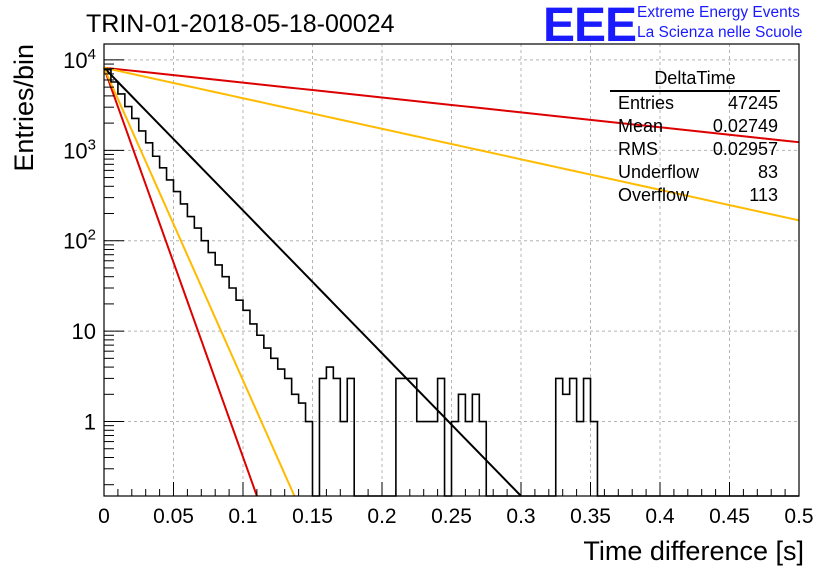  Describe the element at coordinates (240, 24) in the screenshot. I see `chart-title: TRIN-01-2018-05-18-00024` at that location.